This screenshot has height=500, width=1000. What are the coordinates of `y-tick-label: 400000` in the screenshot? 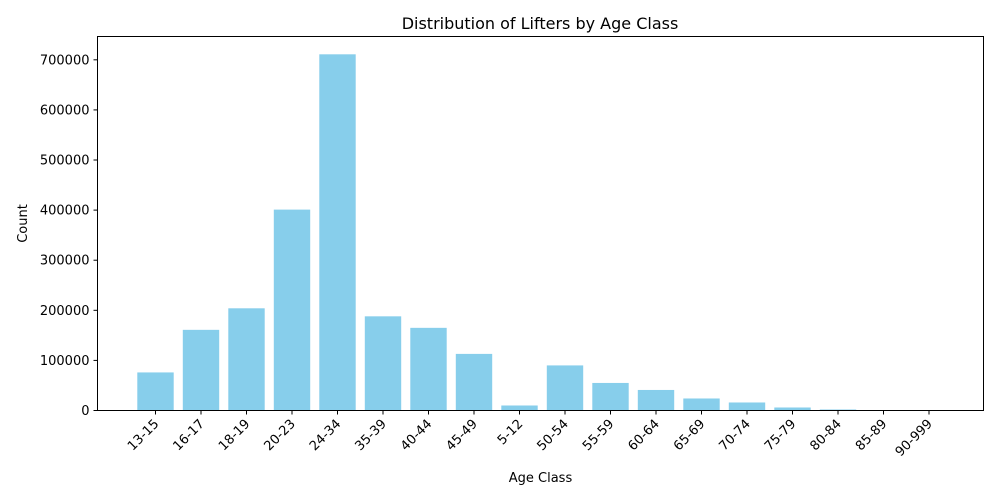 It's located at (65, 211).